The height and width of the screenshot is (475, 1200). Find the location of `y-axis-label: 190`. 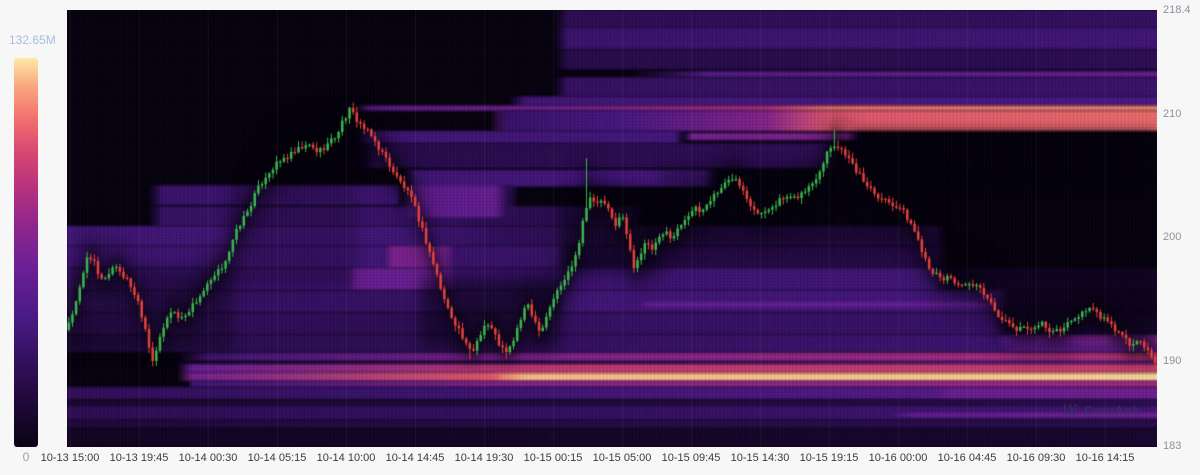

y-axis-label: 190 is located at coordinates (1172, 360).